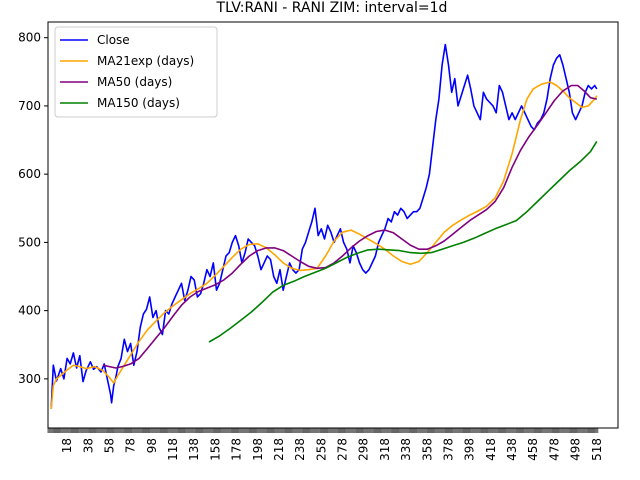  What do you see at coordinates (491, 449) in the screenshot?
I see `x-tick-label: 418` at bounding box center [491, 449].